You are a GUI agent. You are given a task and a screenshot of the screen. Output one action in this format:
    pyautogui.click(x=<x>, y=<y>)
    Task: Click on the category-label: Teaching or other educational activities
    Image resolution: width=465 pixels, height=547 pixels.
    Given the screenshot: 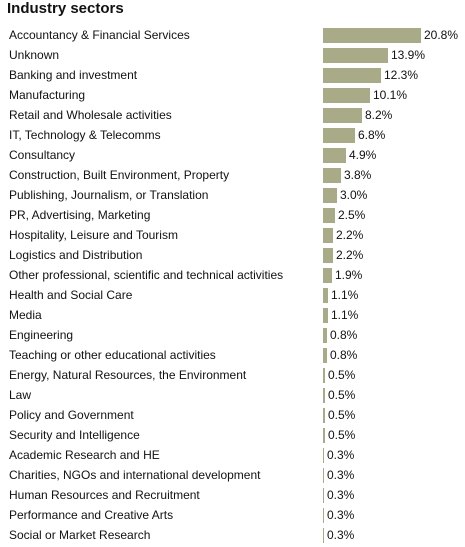 What is the action you would take?
    pyautogui.click(x=112, y=355)
    